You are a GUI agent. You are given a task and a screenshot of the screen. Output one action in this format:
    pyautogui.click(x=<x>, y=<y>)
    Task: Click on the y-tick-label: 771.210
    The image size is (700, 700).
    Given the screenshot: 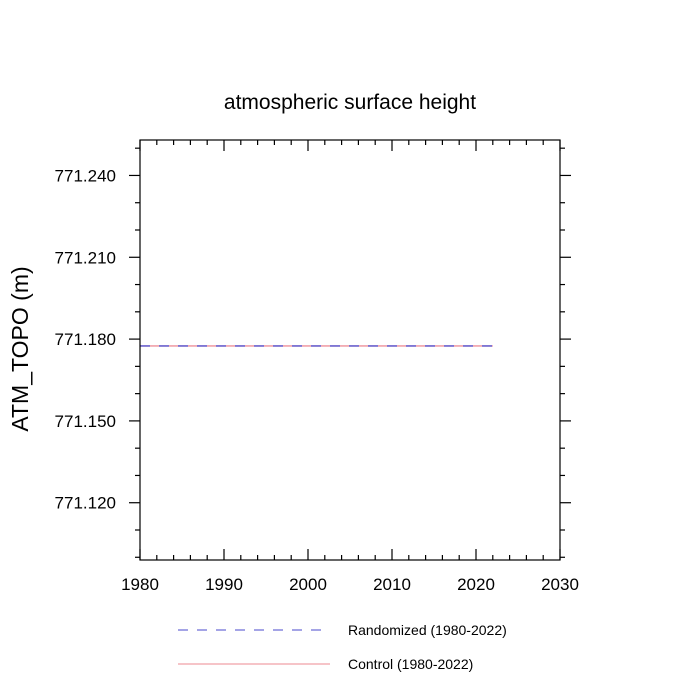 What is the action you would take?
    pyautogui.click(x=85, y=257)
    